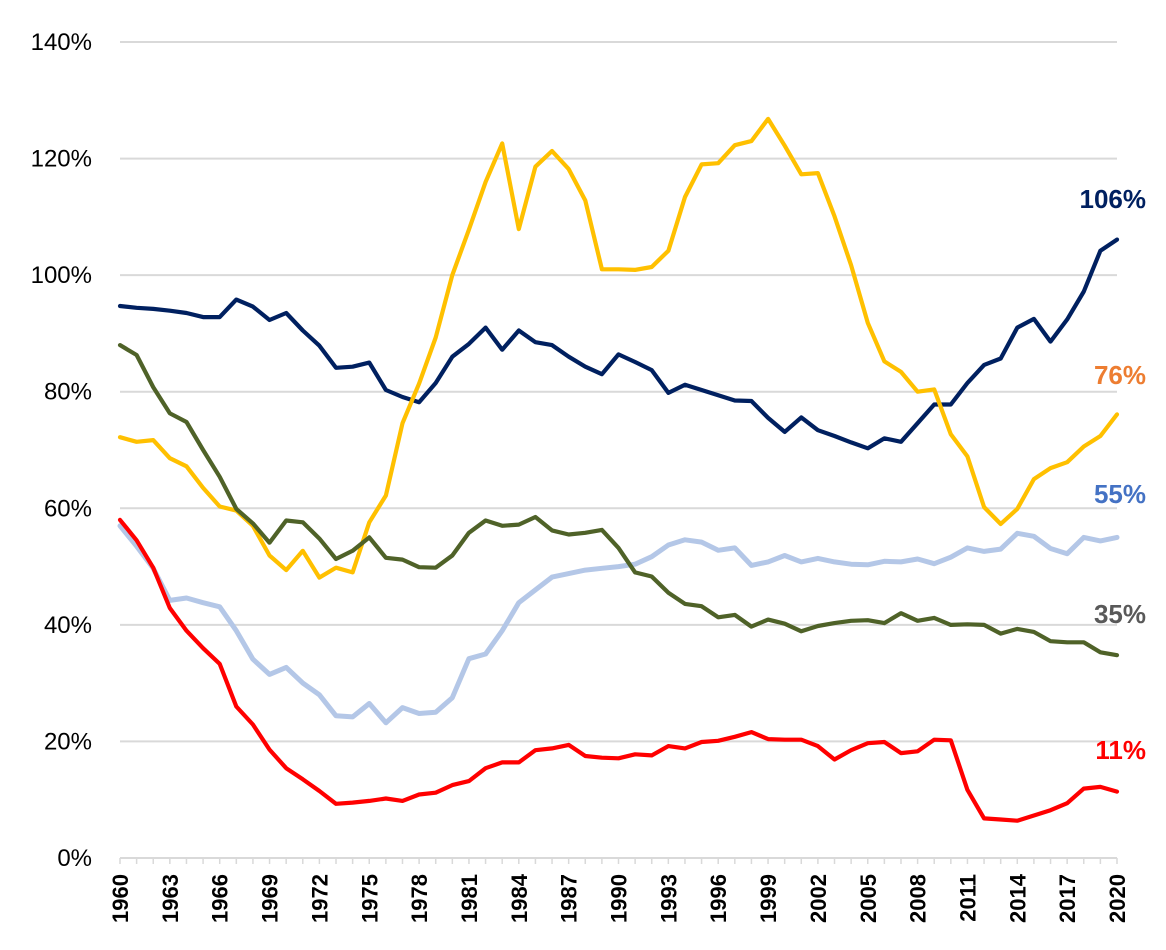  Describe the element at coordinates (61, 450) in the screenshot. I see `y-axis-ticks: 0% 20% 40% 60% 80% 100% 120% 140%` at that location.